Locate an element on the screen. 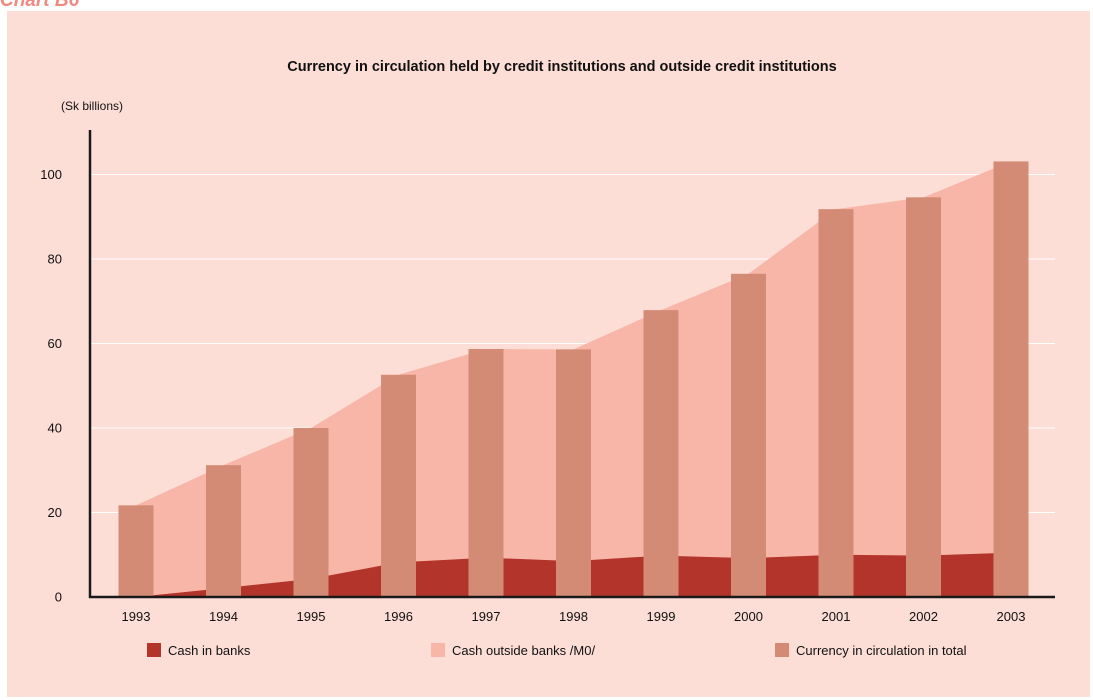  y-axis-unit-label: (Sk billions) is located at coordinates (92, 106).